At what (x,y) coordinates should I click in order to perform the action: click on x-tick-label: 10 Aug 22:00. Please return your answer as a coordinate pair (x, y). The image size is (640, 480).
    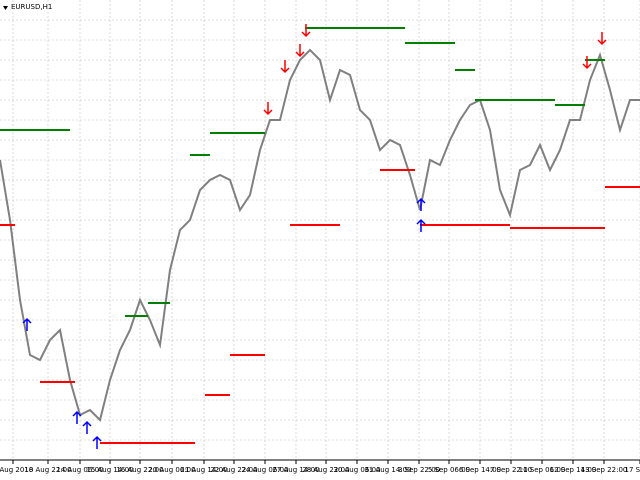
    Looking at the image, I should click on (47, 470).